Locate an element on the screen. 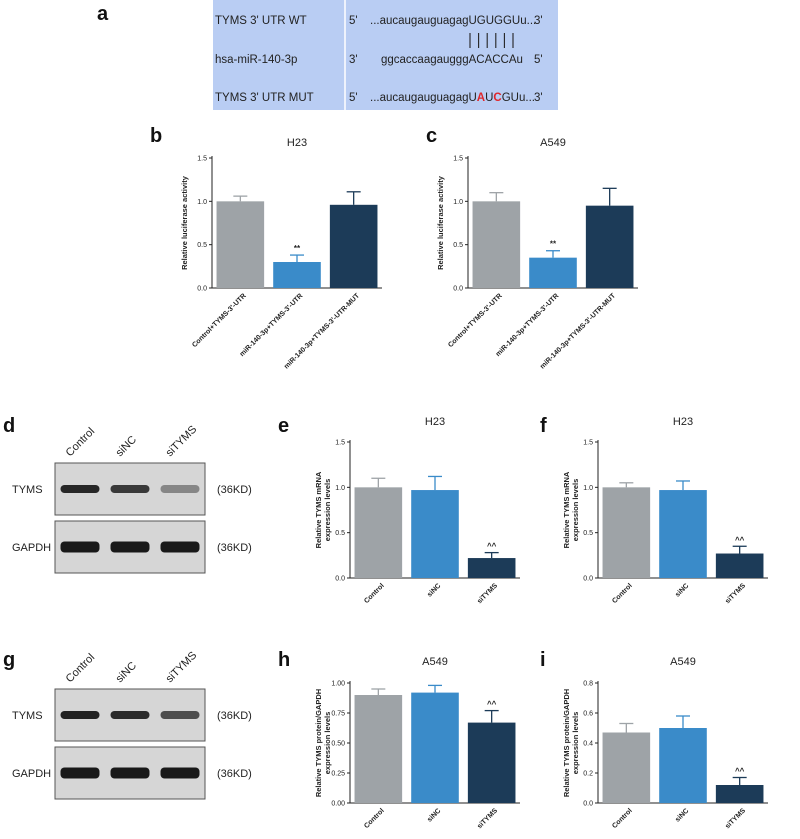  panel-label-g: g is located at coordinates (9, 660).